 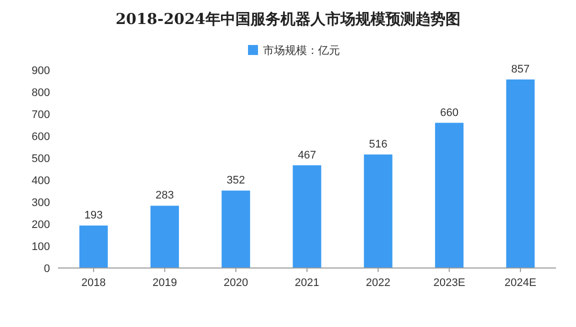 I want to click on y-tick-label: 400, so click(x=41, y=180).